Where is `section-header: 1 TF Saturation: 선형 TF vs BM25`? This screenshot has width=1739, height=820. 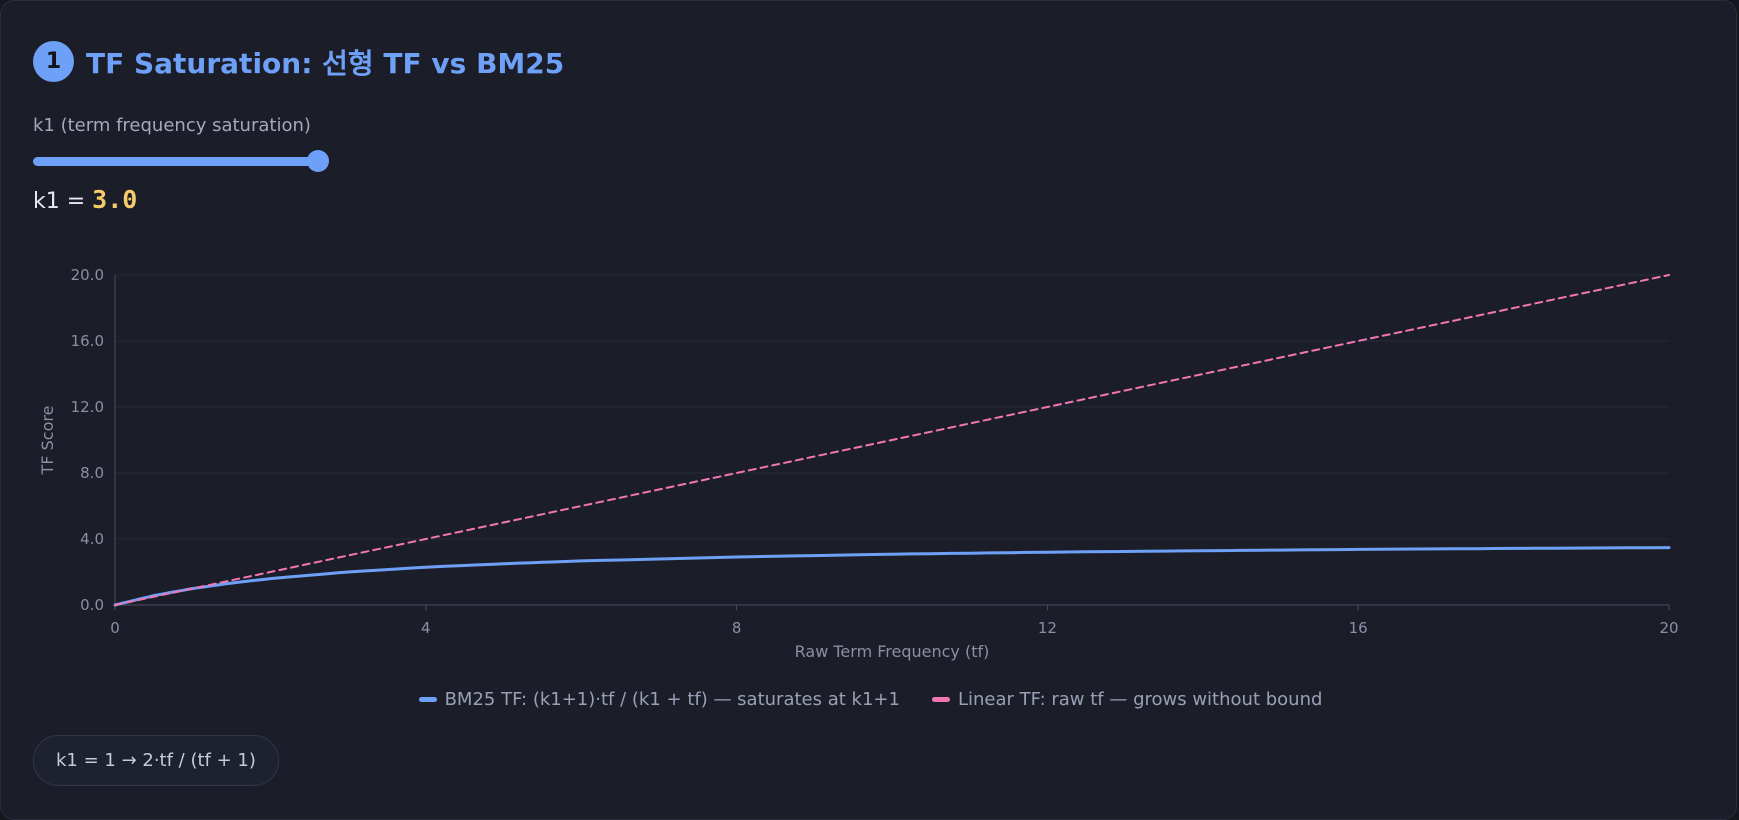 section-header: 1 TF Saturation: 선형 TF vs BM25 is located at coordinates (298, 61).